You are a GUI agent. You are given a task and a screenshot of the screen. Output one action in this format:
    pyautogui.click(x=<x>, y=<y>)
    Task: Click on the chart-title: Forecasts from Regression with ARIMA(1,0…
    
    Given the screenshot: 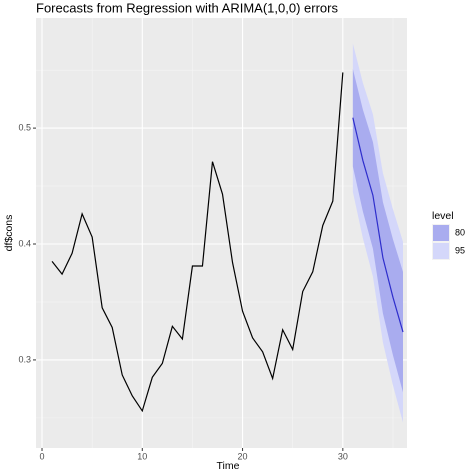 What is the action you would take?
    pyautogui.click(x=187, y=7)
    